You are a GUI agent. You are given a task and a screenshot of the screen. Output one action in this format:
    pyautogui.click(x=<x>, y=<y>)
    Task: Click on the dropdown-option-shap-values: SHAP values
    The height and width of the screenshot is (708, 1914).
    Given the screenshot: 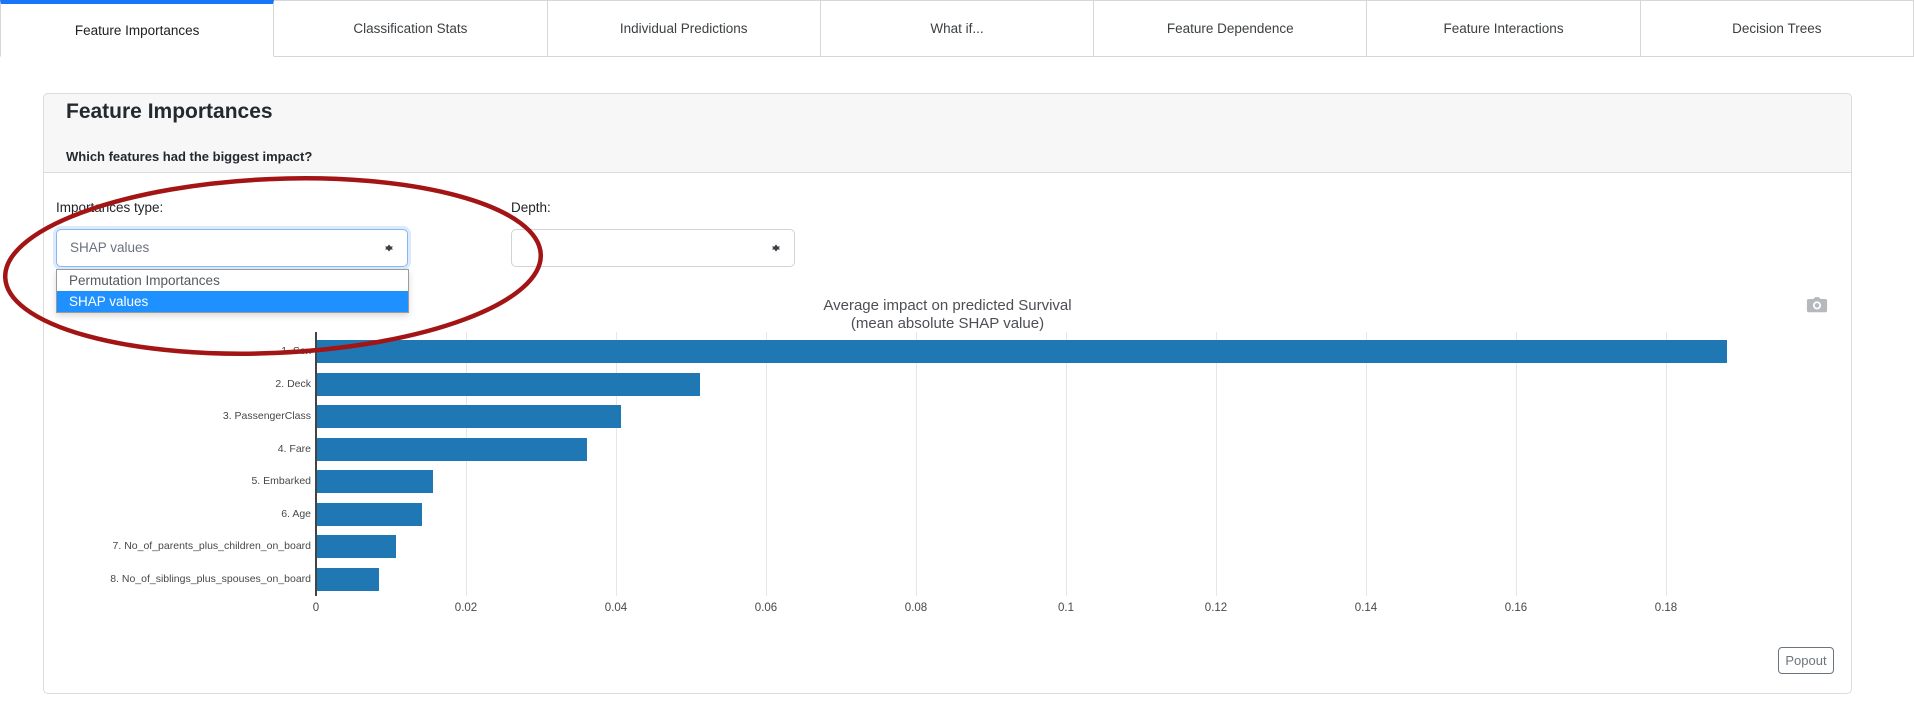 What is the action you would take?
    pyautogui.click(x=232, y=301)
    